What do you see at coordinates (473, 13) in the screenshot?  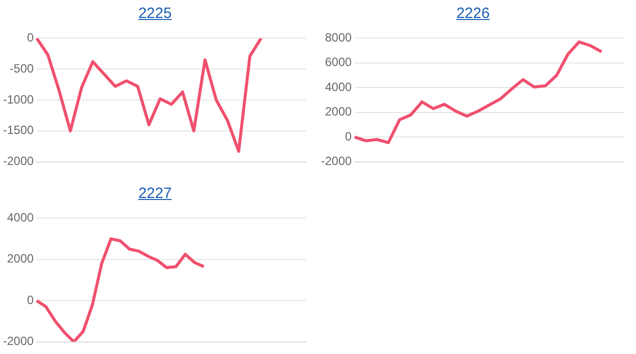 I see `chart-title: 2226` at bounding box center [473, 13].